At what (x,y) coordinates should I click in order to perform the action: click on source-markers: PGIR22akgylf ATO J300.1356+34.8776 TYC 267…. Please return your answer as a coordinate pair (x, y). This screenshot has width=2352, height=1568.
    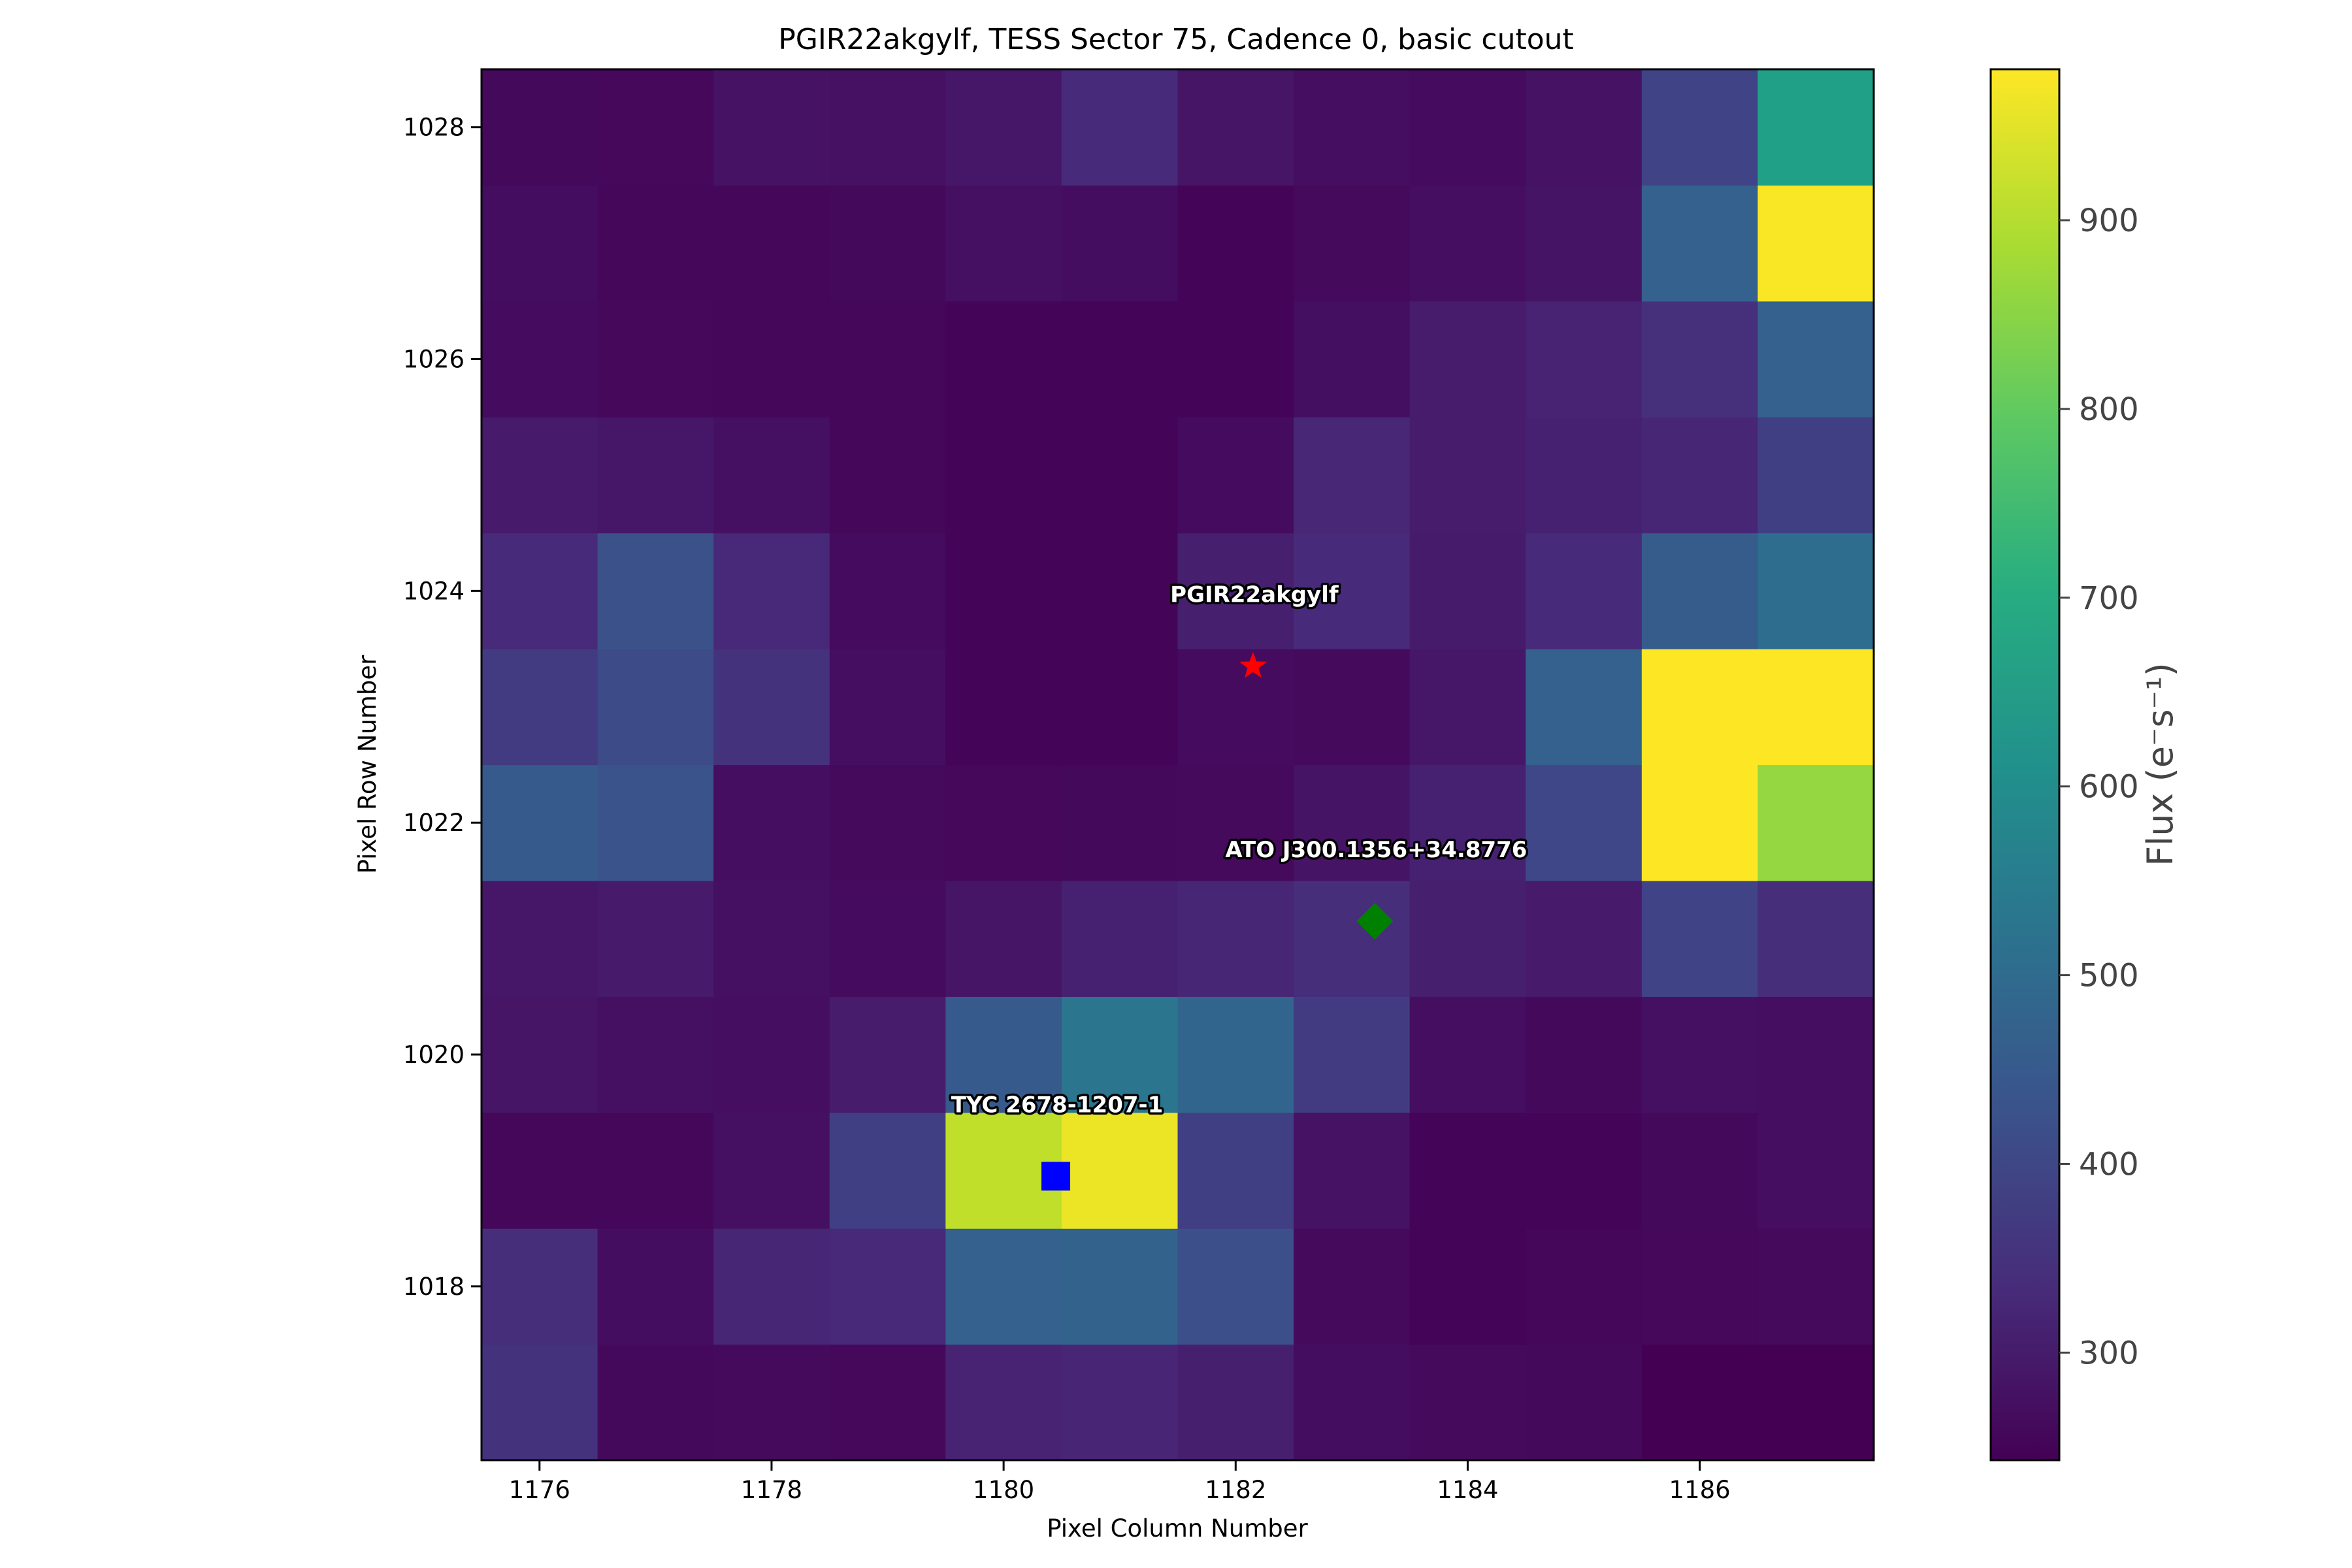
    Looking at the image, I should click on (1239, 885).